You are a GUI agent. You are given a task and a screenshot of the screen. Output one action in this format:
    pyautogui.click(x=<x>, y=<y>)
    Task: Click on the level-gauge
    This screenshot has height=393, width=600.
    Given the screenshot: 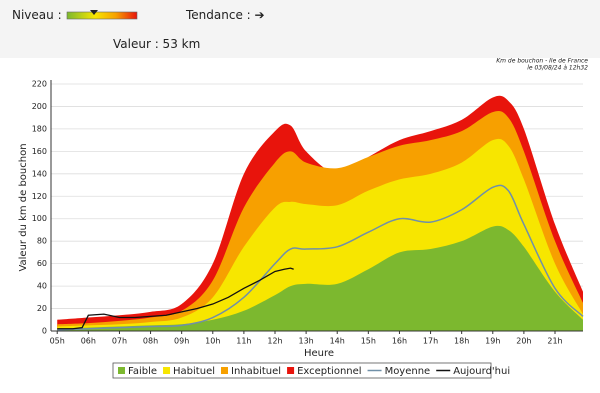 What is the action you would take?
    pyautogui.click(x=102, y=15)
    